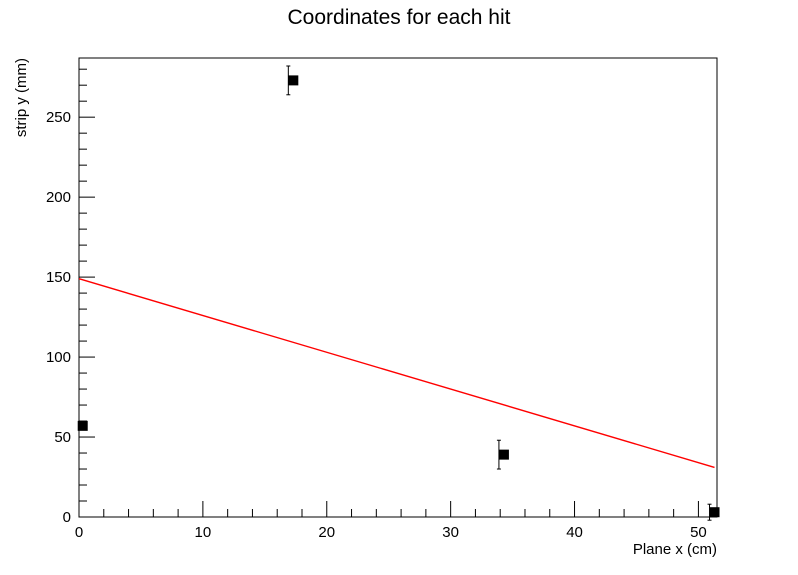 The image size is (798, 575). I want to click on y-tick-label: 100, so click(58, 357).